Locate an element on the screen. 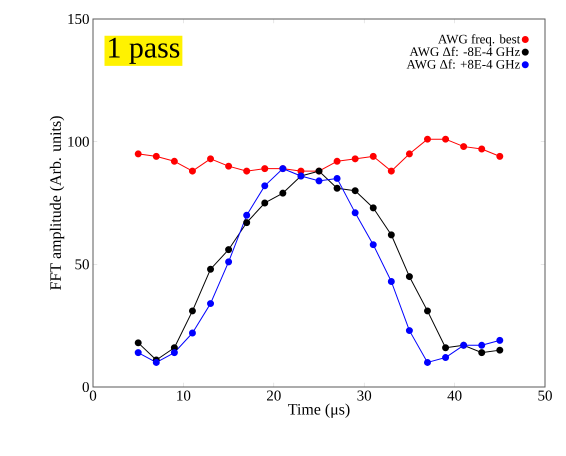 The width and height of the screenshot is (566, 456). y-tick-label: 100 is located at coordinates (78, 141).